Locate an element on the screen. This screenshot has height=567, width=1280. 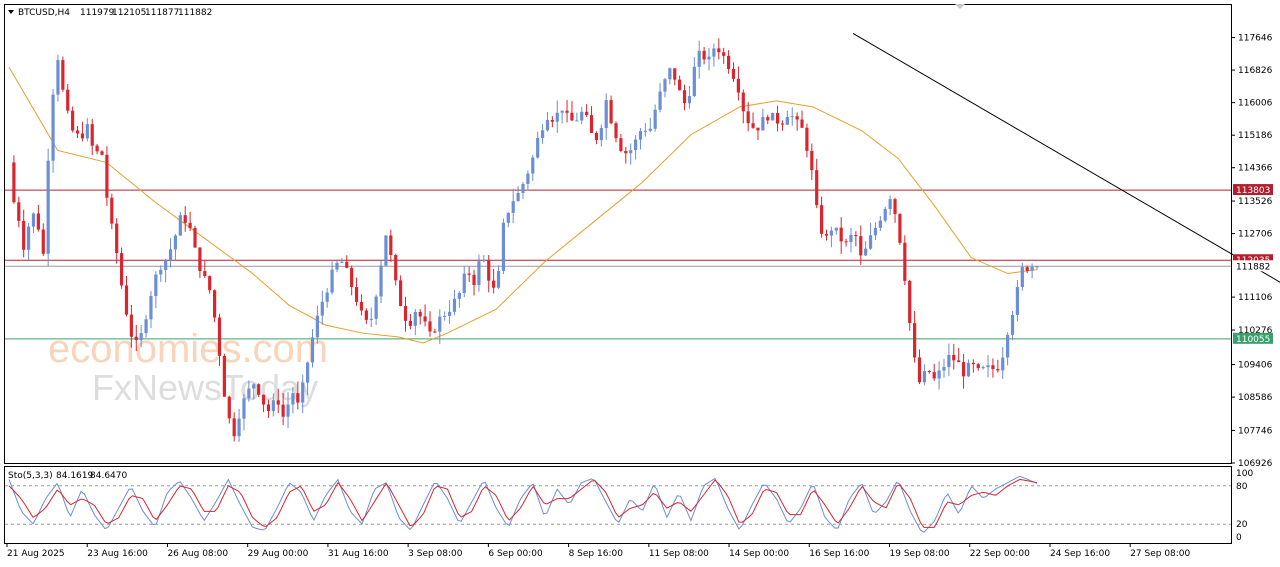
time-tick-label: 8 Sep 16:00 is located at coordinates (596, 554).